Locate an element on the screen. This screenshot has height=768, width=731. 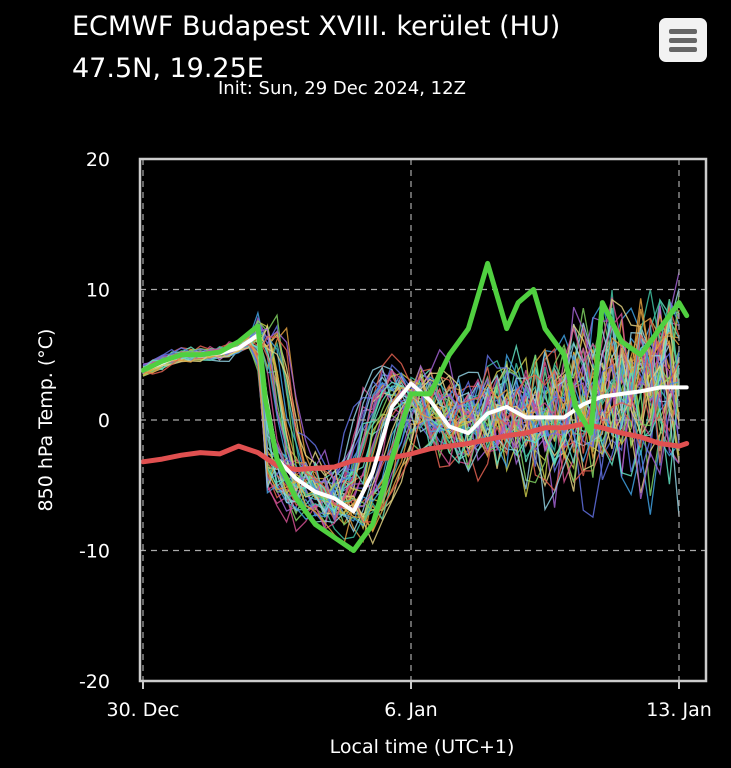
x-tick-label: 13. Jan is located at coordinates (679, 710).